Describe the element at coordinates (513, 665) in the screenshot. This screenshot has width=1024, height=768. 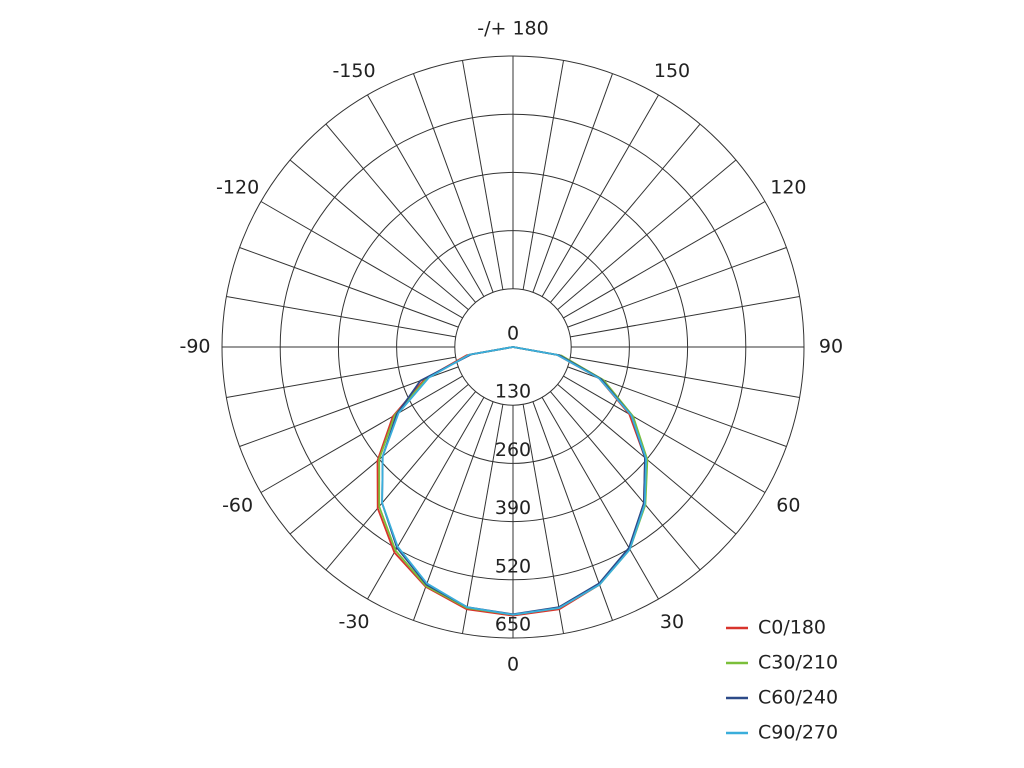
I see `theta-tick-label: 0` at that location.